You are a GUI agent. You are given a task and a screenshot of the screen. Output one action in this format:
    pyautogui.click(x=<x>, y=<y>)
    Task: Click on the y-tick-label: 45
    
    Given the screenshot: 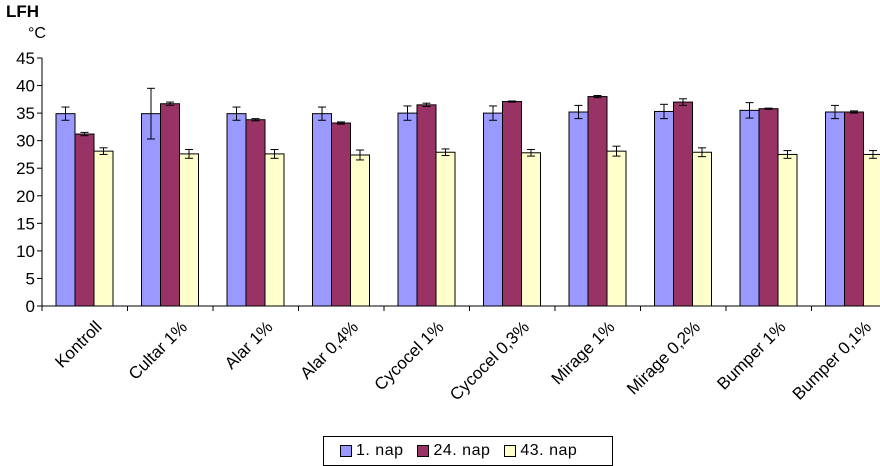 What is the action you would take?
    pyautogui.click(x=25, y=58)
    